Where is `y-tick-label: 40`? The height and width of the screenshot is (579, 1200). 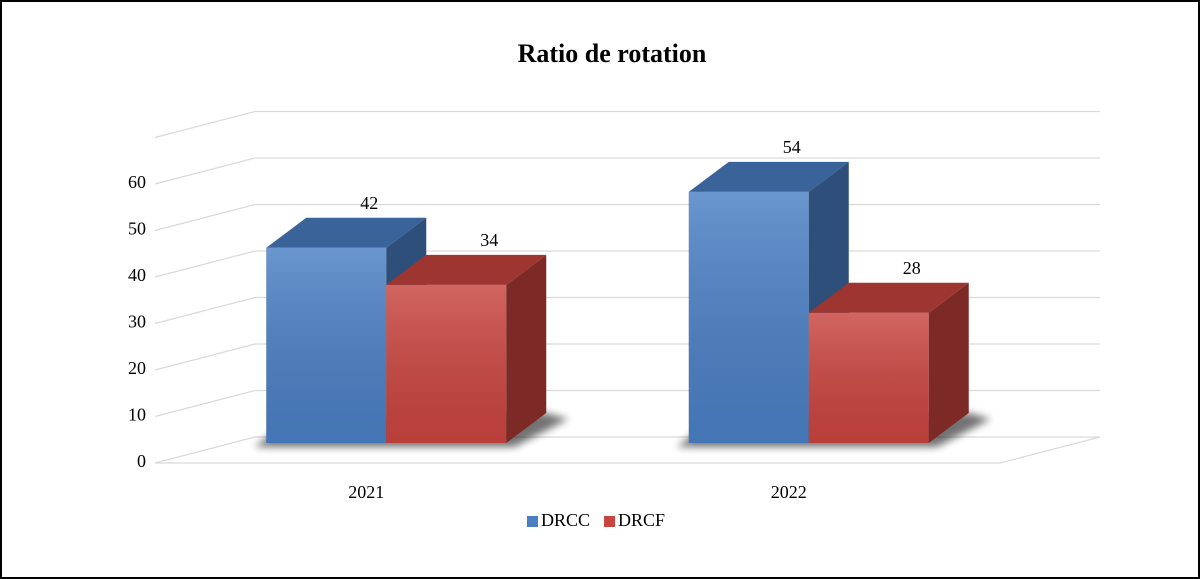
y-tick-label: 40 is located at coordinates (137, 275).